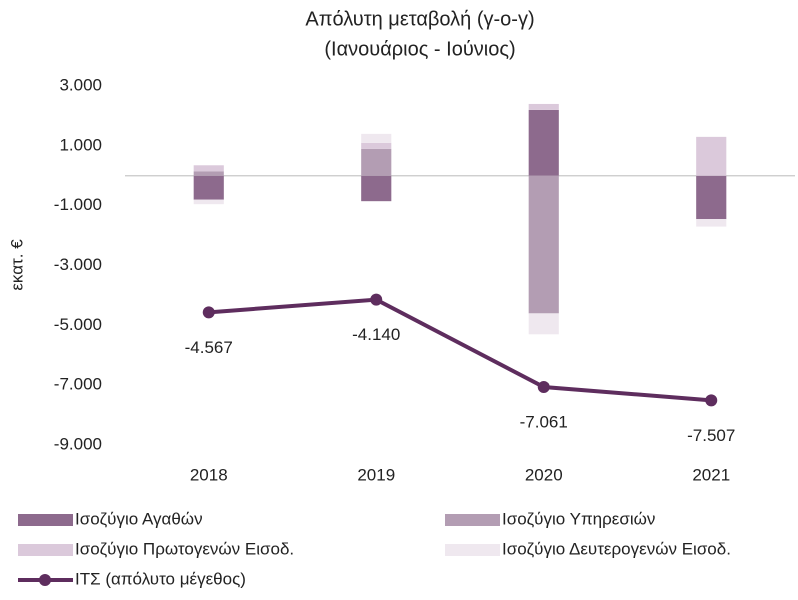 This screenshot has width=798, height=600. Describe the element at coordinates (419, 49) in the screenshot. I see `chart-subtitle: (Ιανουάριος - Ιούνιος)` at that location.